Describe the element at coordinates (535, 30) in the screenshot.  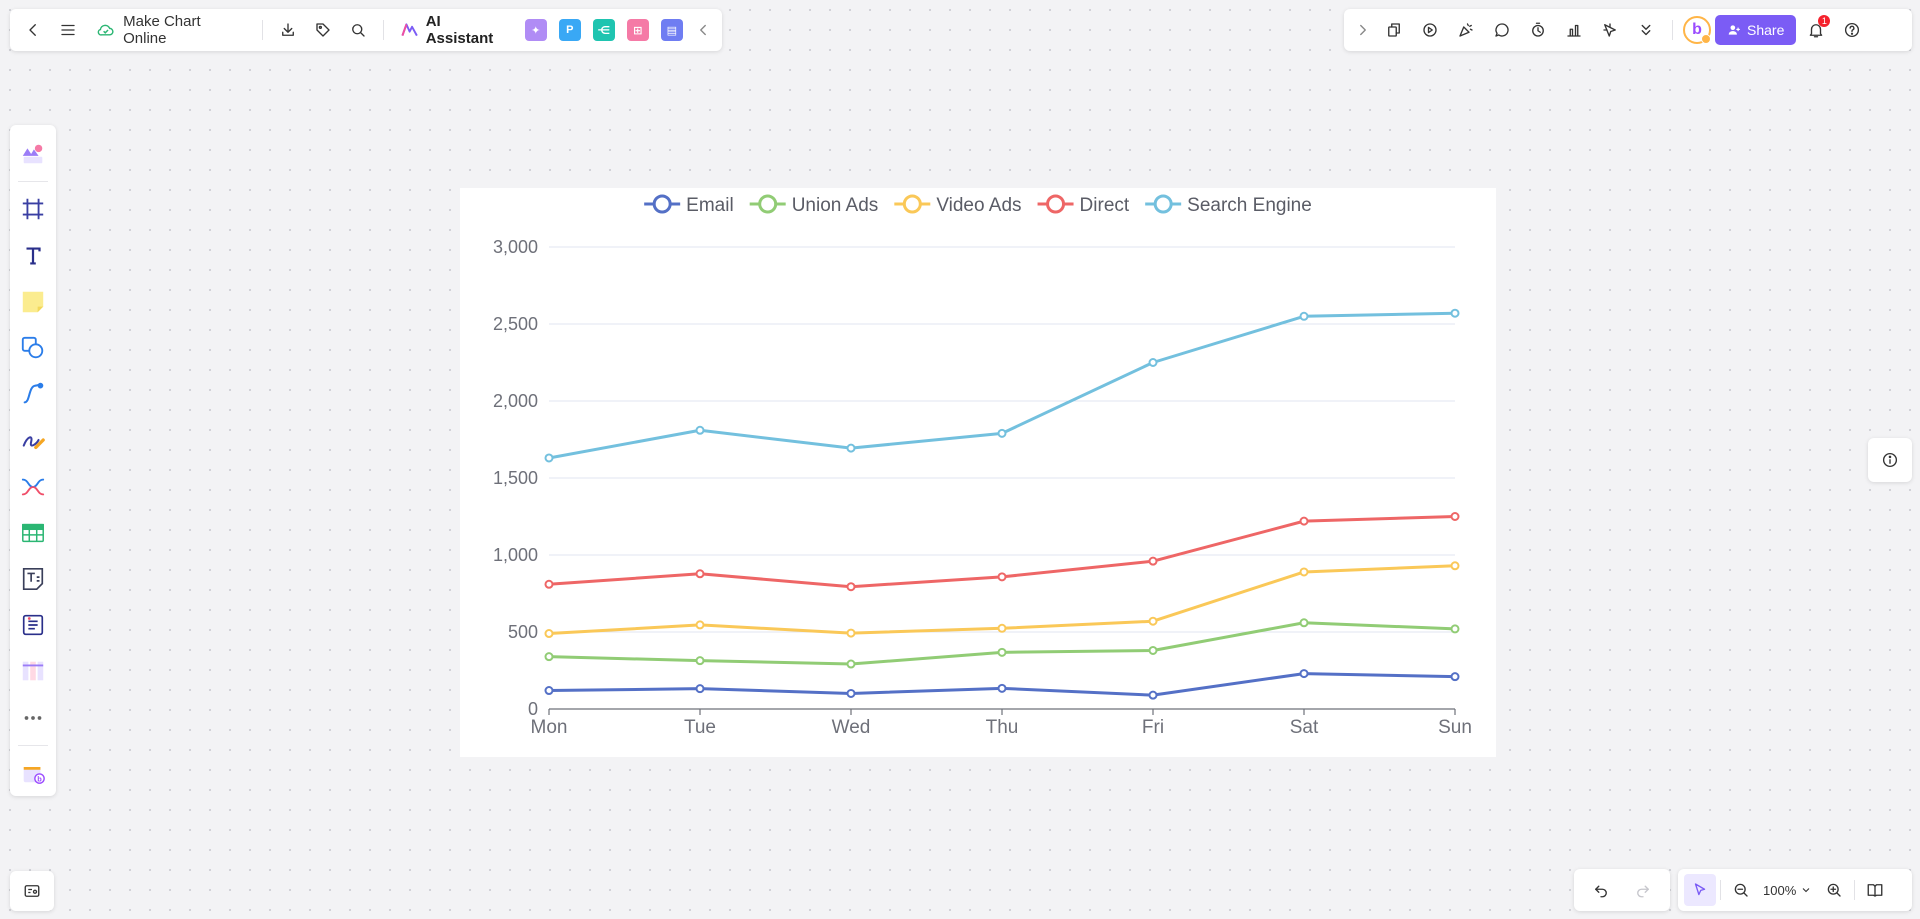
I see `ai-image-icon: ✦` at that location.